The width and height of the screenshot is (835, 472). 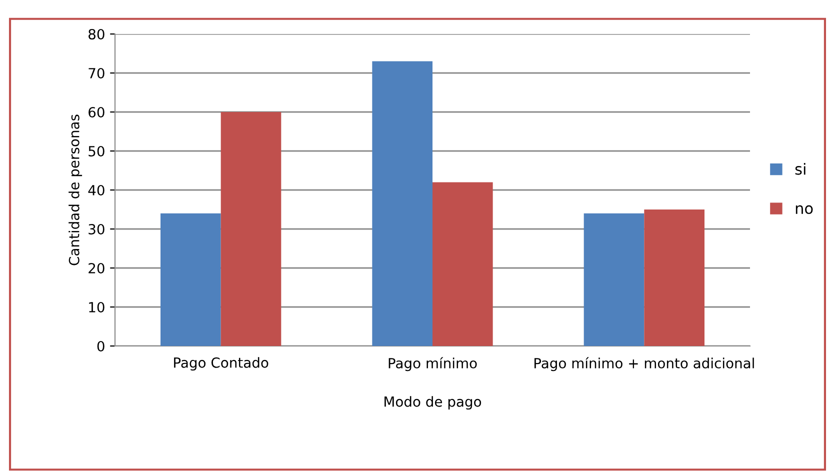 I want to click on y-tick-label: 20, so click(x=96, y=268).